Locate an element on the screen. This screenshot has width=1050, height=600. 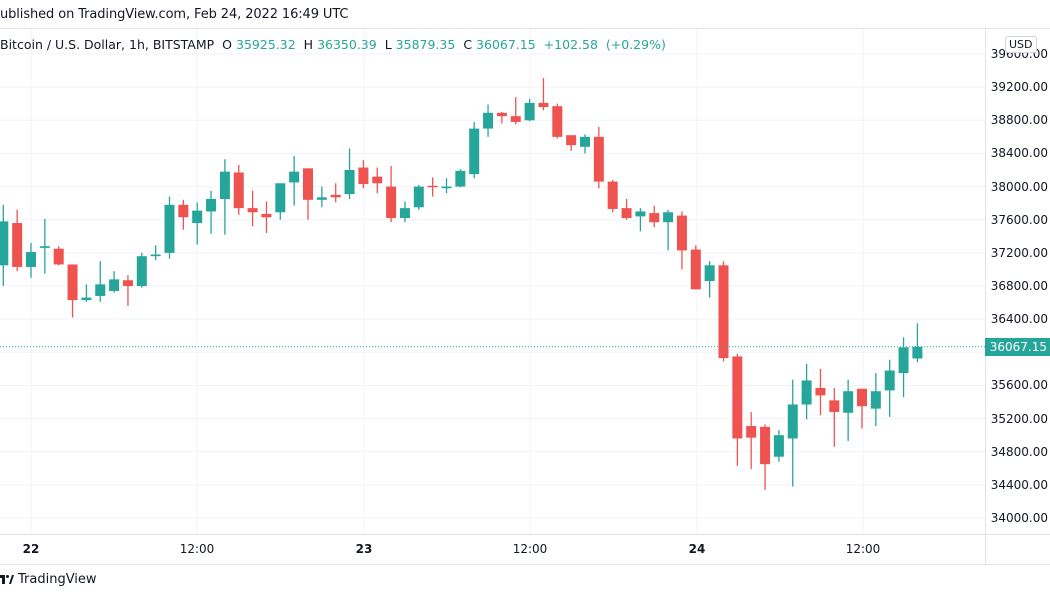
brand-name: TradingView is located at coordinates (57, 579).